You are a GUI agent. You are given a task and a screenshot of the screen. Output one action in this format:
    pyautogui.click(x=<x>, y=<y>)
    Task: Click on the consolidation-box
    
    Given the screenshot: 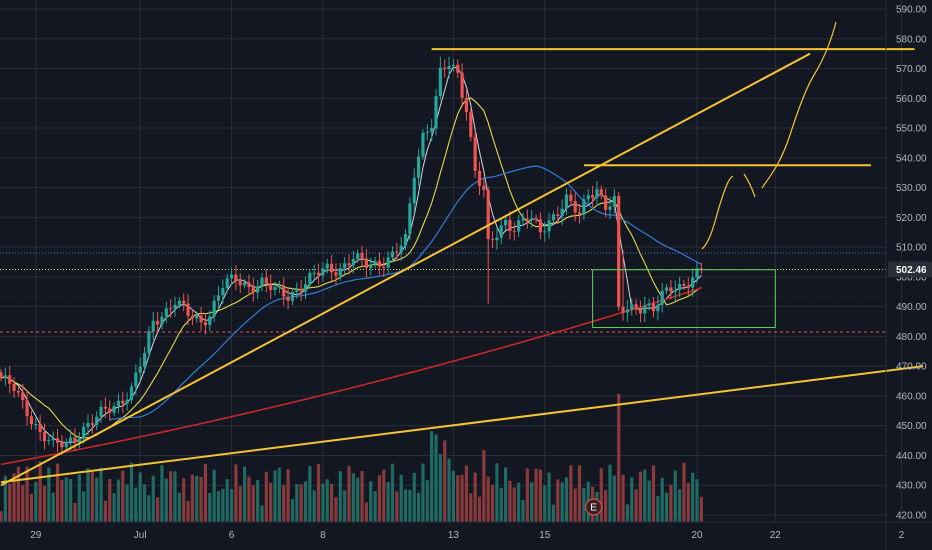 What is the action you would take?
    pyautogui.click(x=684, y=298)
    